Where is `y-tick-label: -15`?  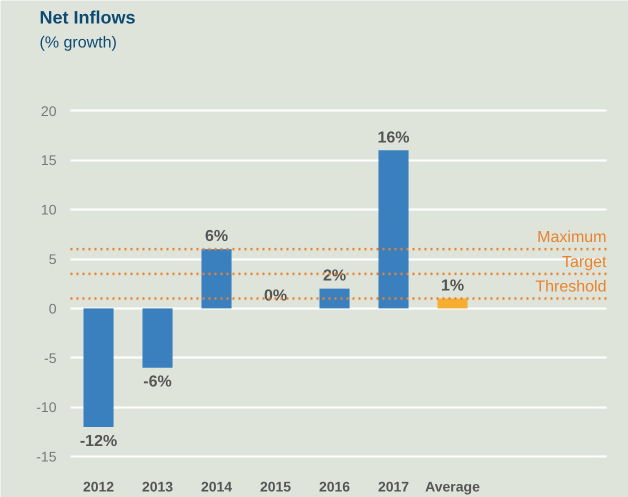 y-tick-label: -15 is located at coordinates (46, 456).